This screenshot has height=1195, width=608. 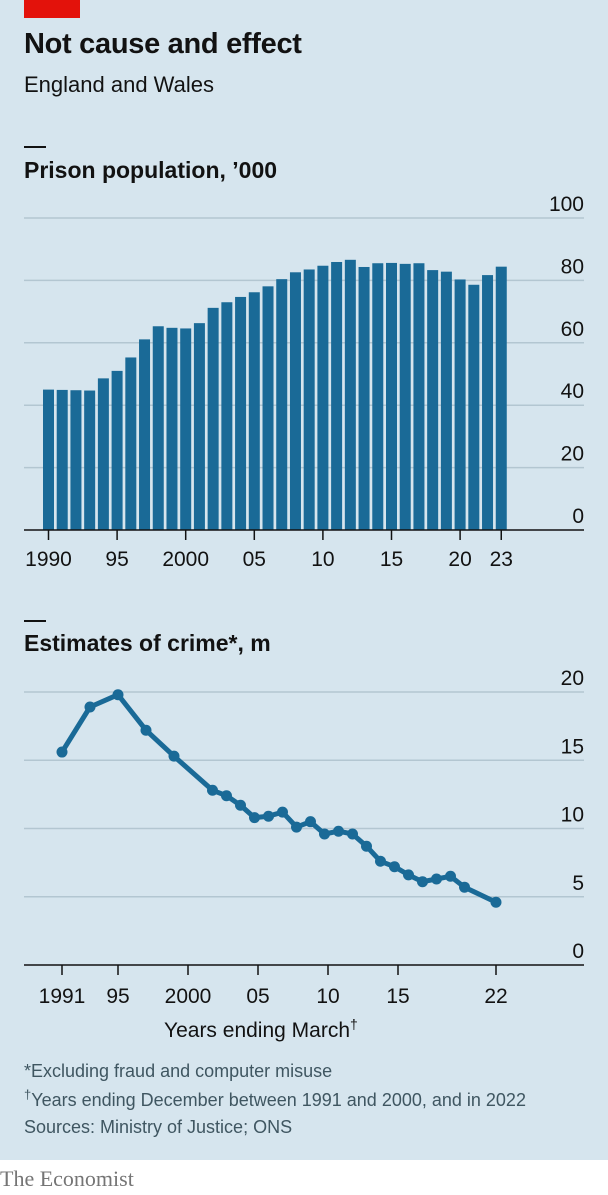 I want to click on point-1995, so click(x=118, y=695).